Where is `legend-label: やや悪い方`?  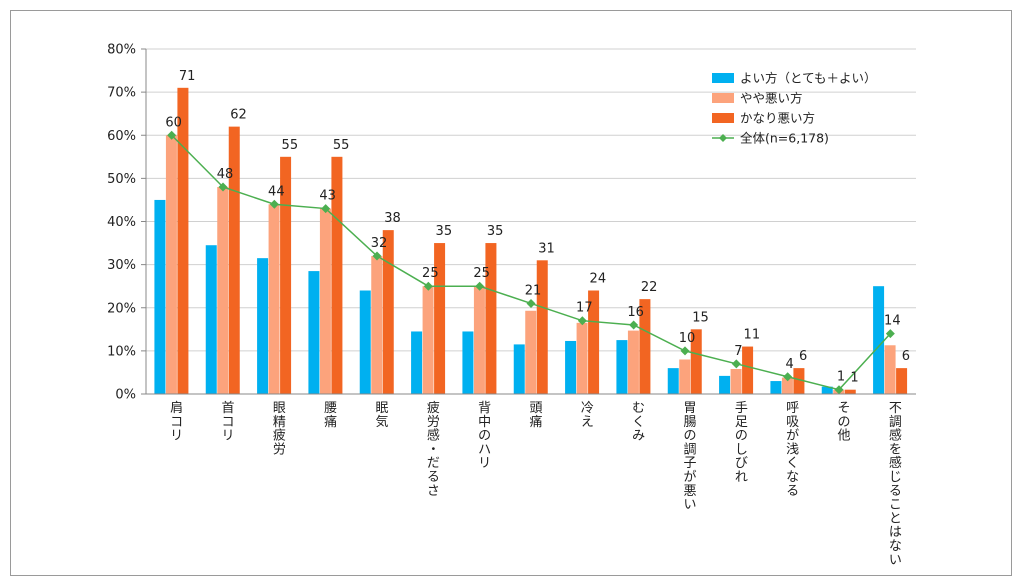 legend-label: やや悪い方 is located at coordinates (771, 98).